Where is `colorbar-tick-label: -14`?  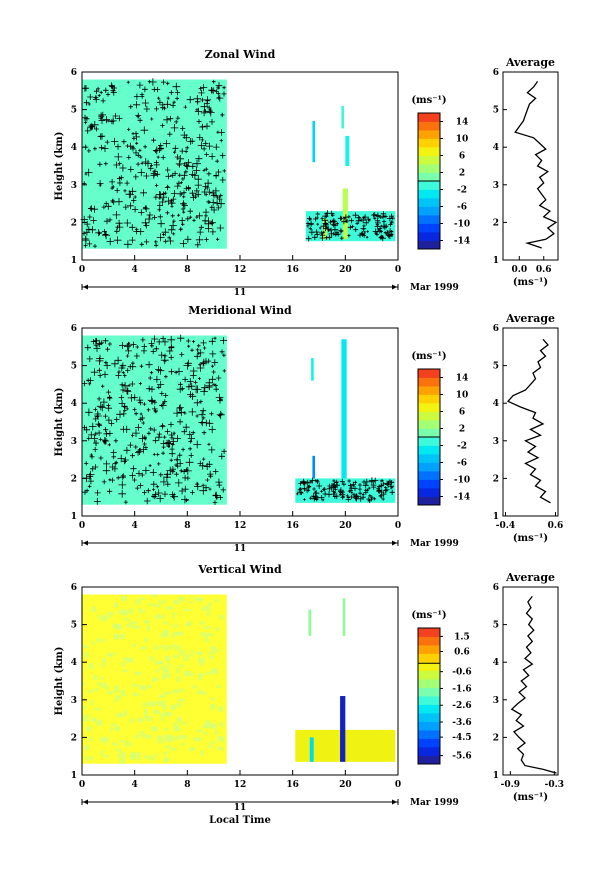
colorbar-tick-label: -14 is located at coordinates (462, 498).